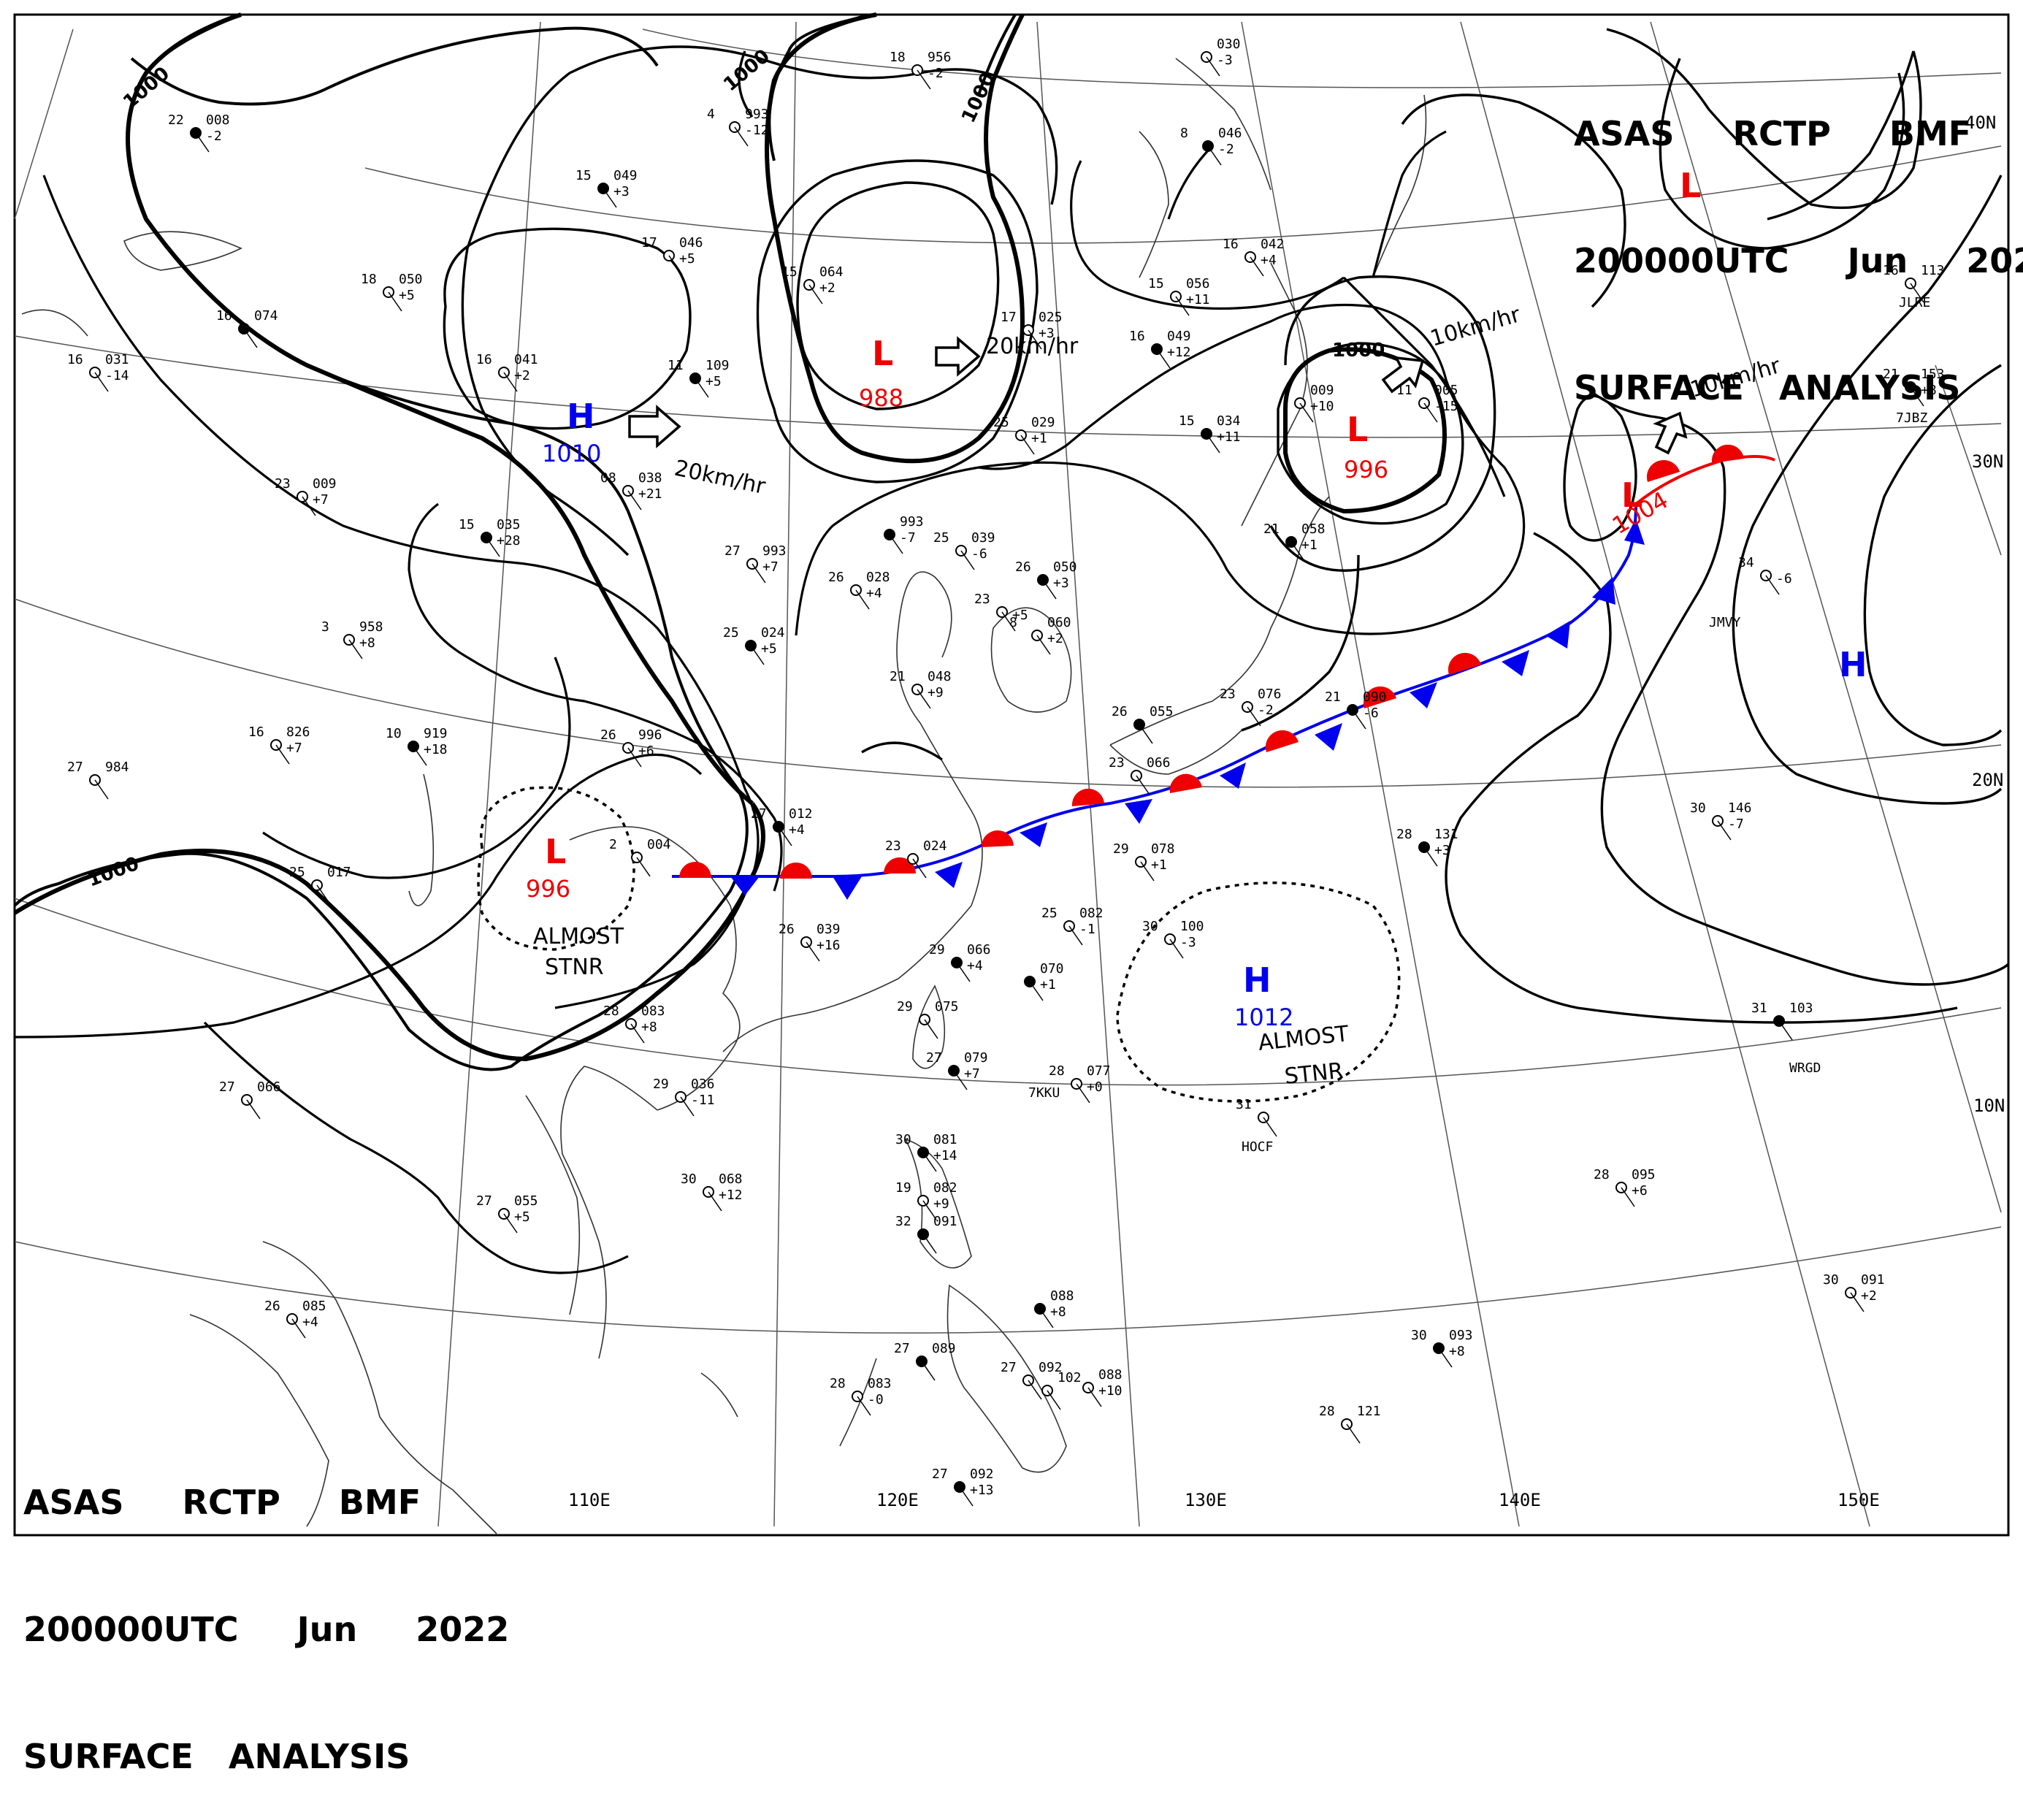 The height and width of the screenshot is (1820, 2023). What do you see at coordinates (266, 1629) in the screenshot?
I see `header-time: 200000UTC Jun 2022` at bounding box center [266, 1629].